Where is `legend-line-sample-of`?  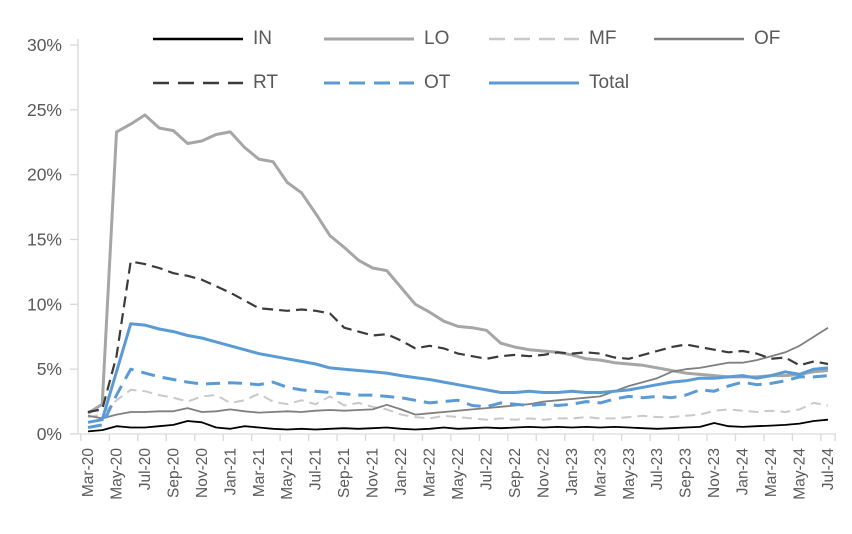 legend-line-sample-of is located at coordinates (699, 39).